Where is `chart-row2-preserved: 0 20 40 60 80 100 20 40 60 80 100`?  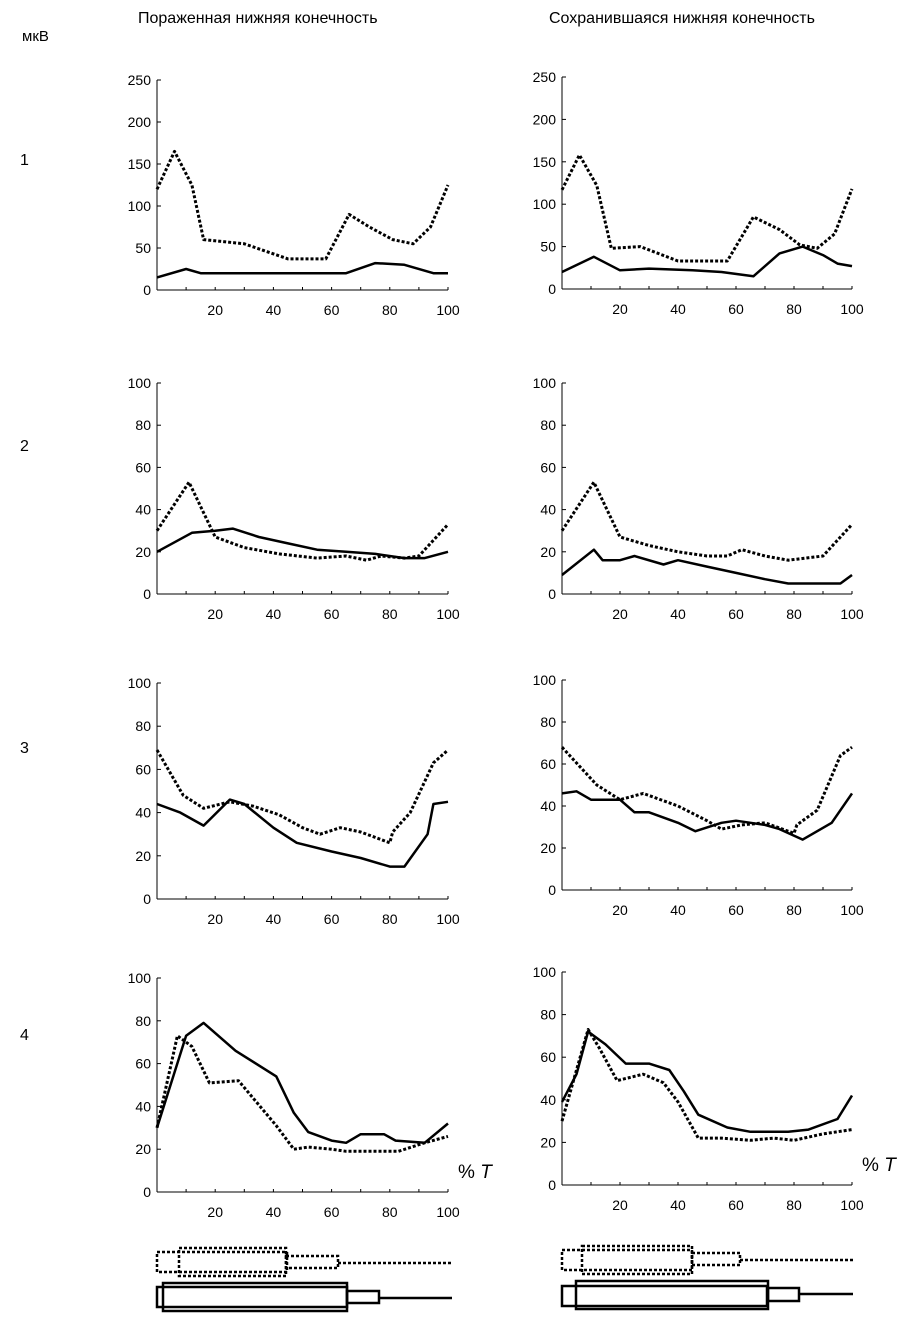 chart-row2-preserved: 0 20 40 60 80 100 20 40 60 80 100 is located at coordinates (698, 498).